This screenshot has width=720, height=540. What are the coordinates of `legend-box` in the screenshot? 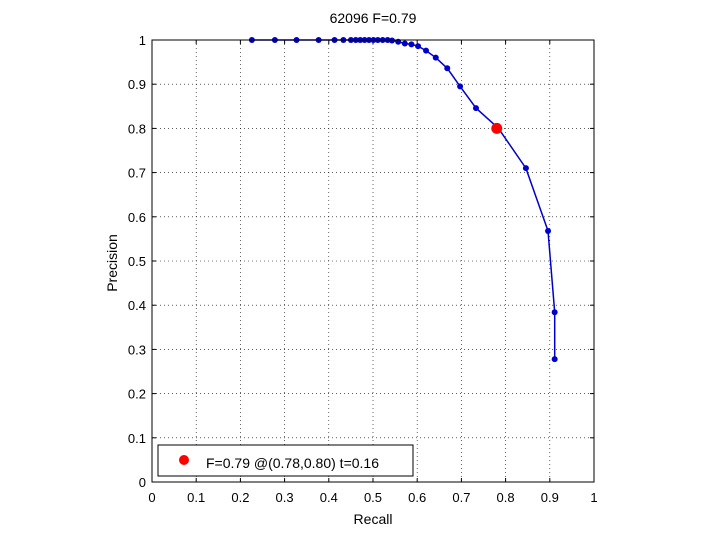 It's located at (285, 460).